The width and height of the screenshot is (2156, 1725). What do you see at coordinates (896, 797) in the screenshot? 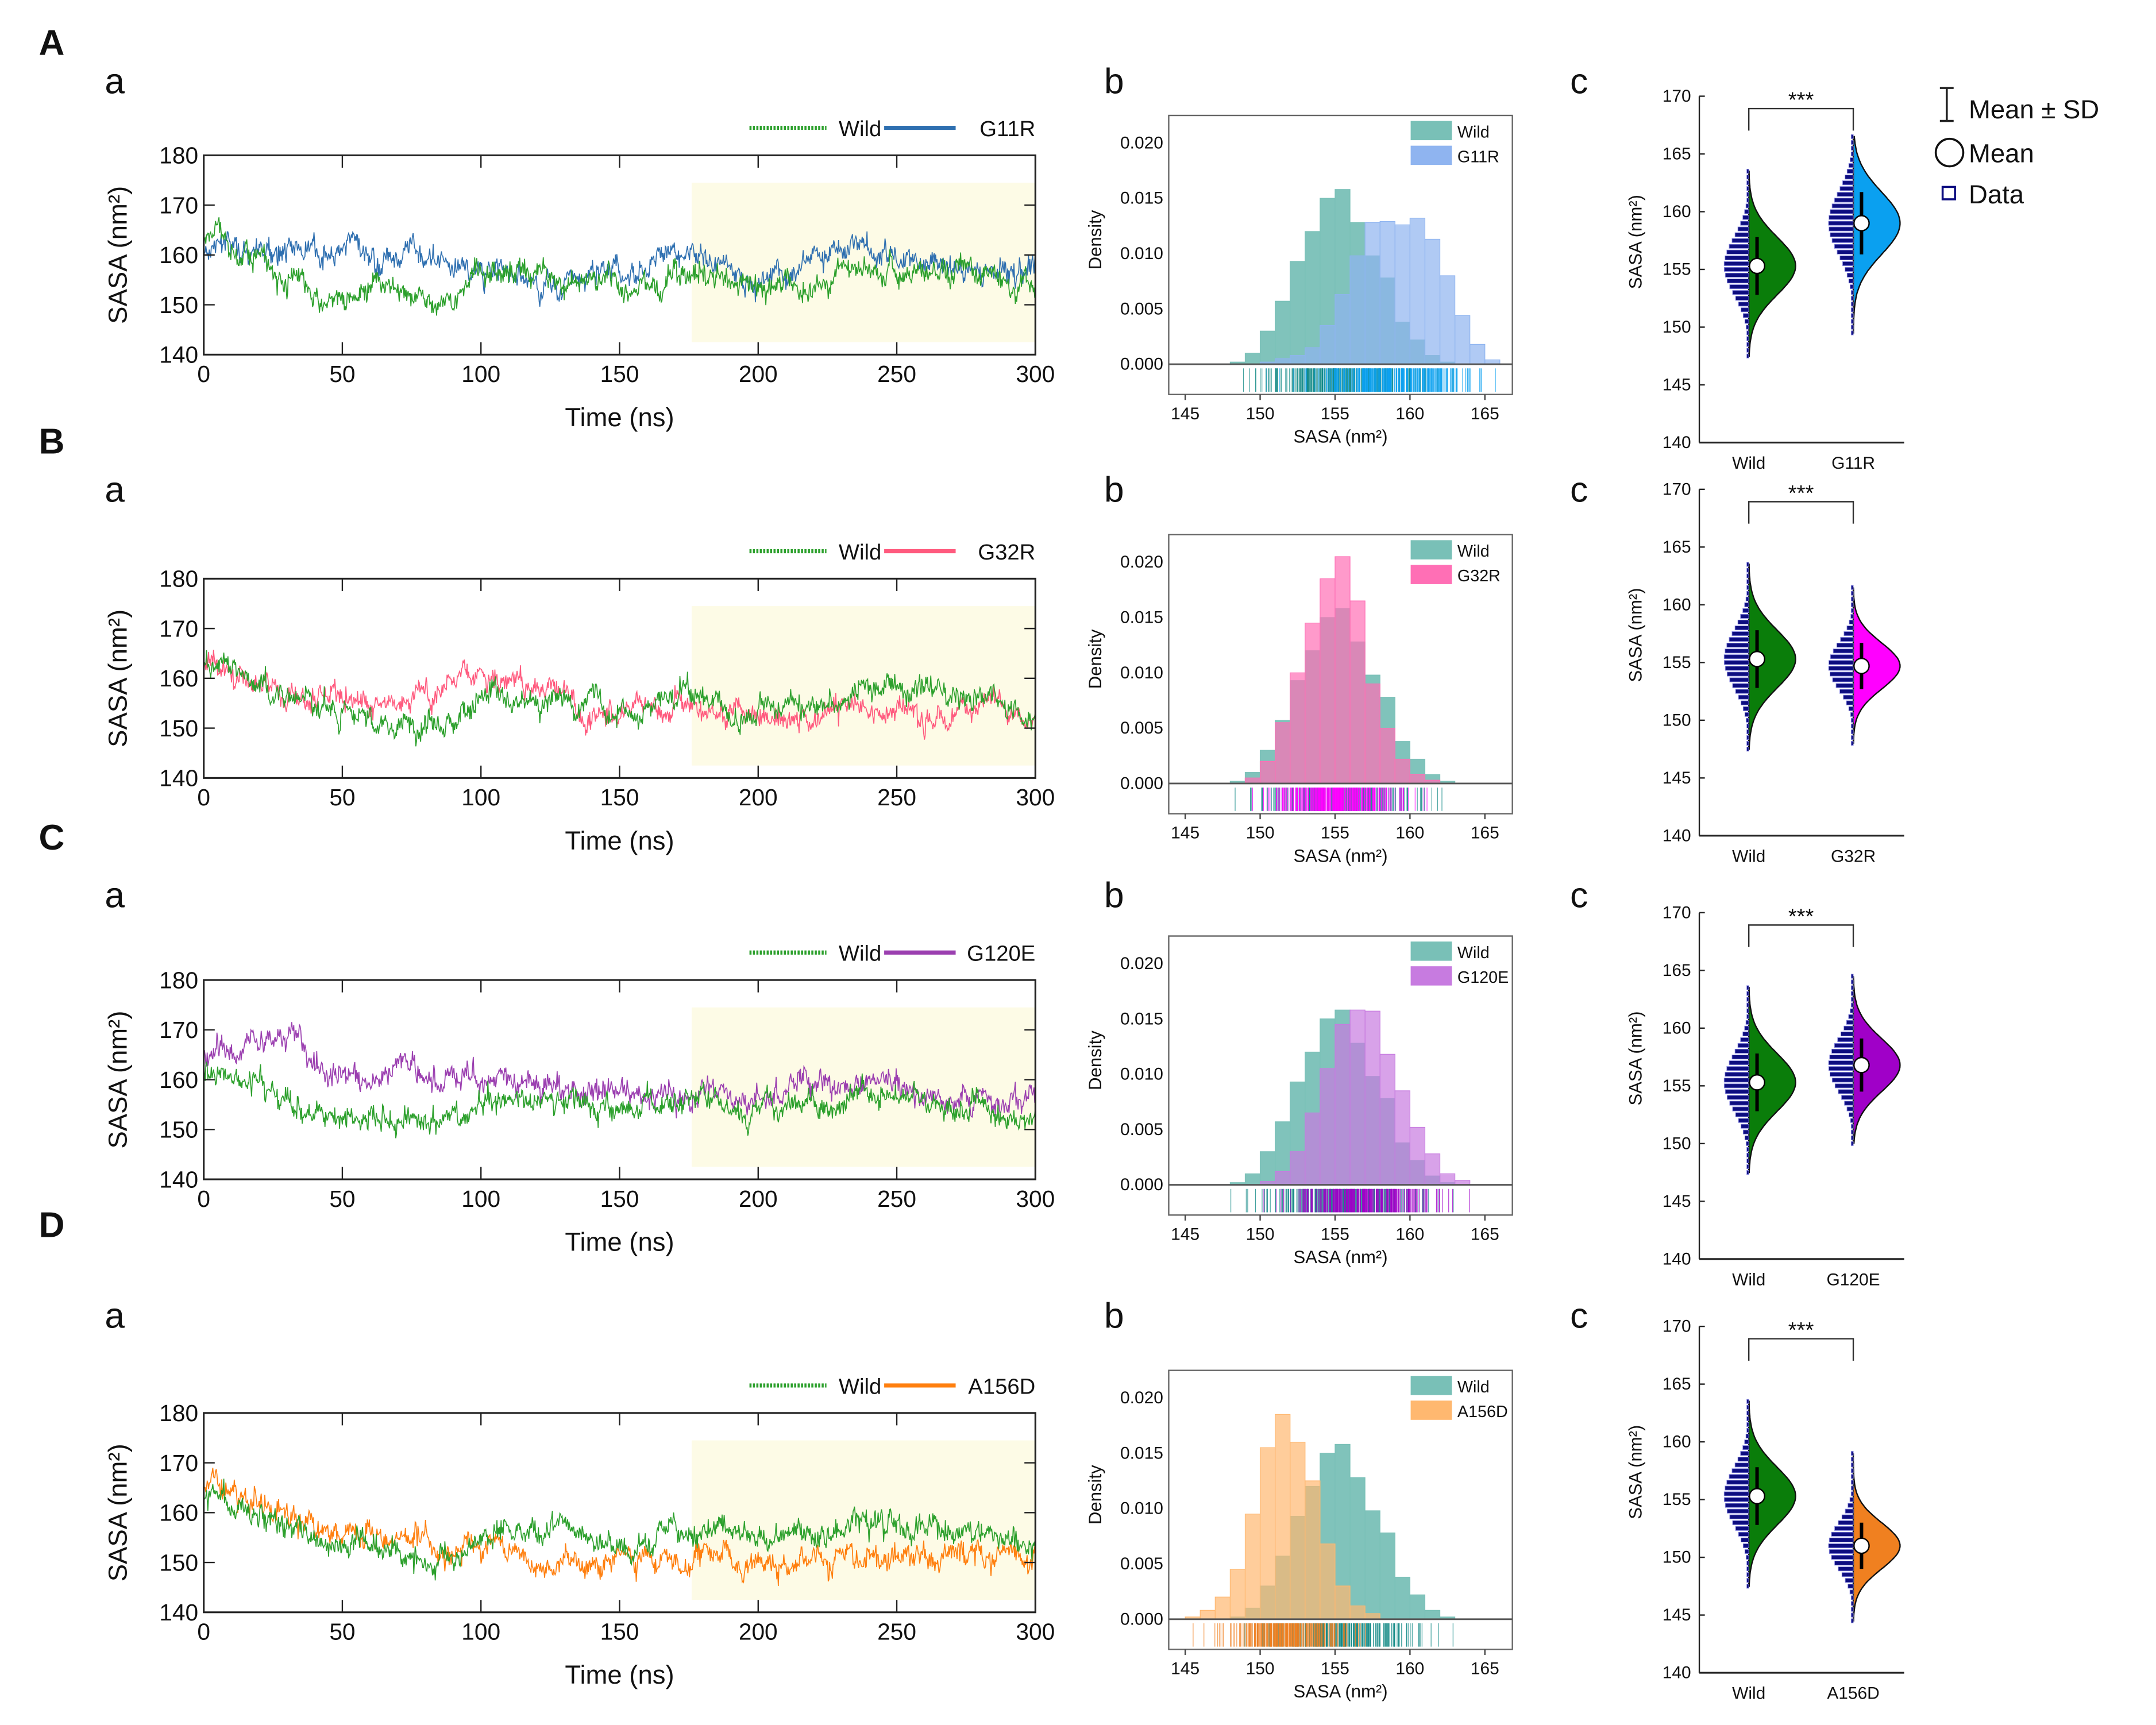
I see `x-tick-label: 250` at bounding box center [896, 797].